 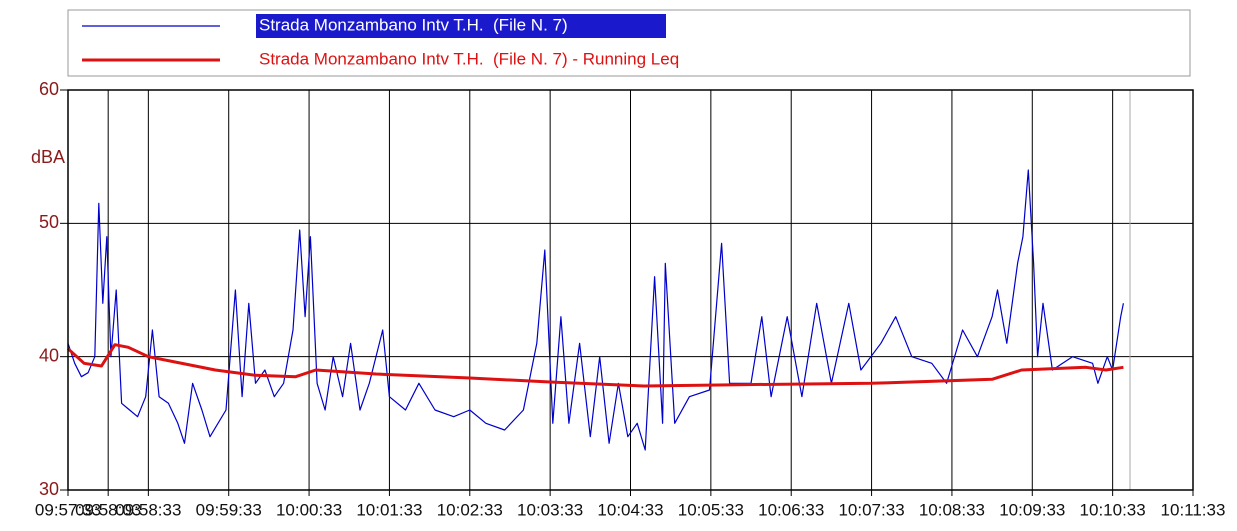 What do you see at coordinates (68, 509) in the screenshot?
I see `x-tick-label: 09:57:33` at bounding box center [68, 509].